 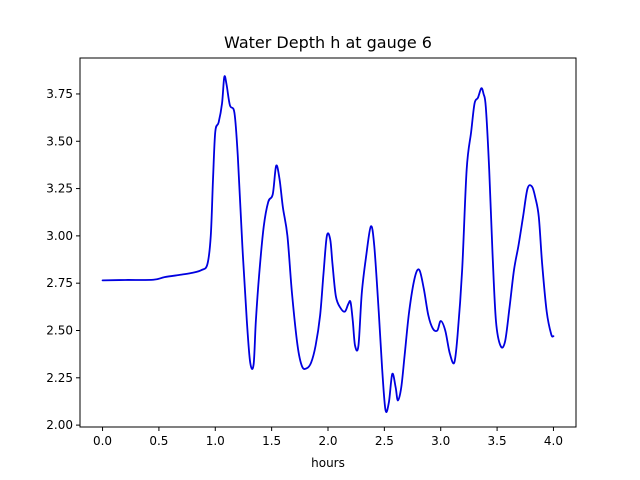 What do you see at coordinates (102, 441) in the screenshot?
I see `x-tick-label: 0.0` at bounding box center [102, 441].